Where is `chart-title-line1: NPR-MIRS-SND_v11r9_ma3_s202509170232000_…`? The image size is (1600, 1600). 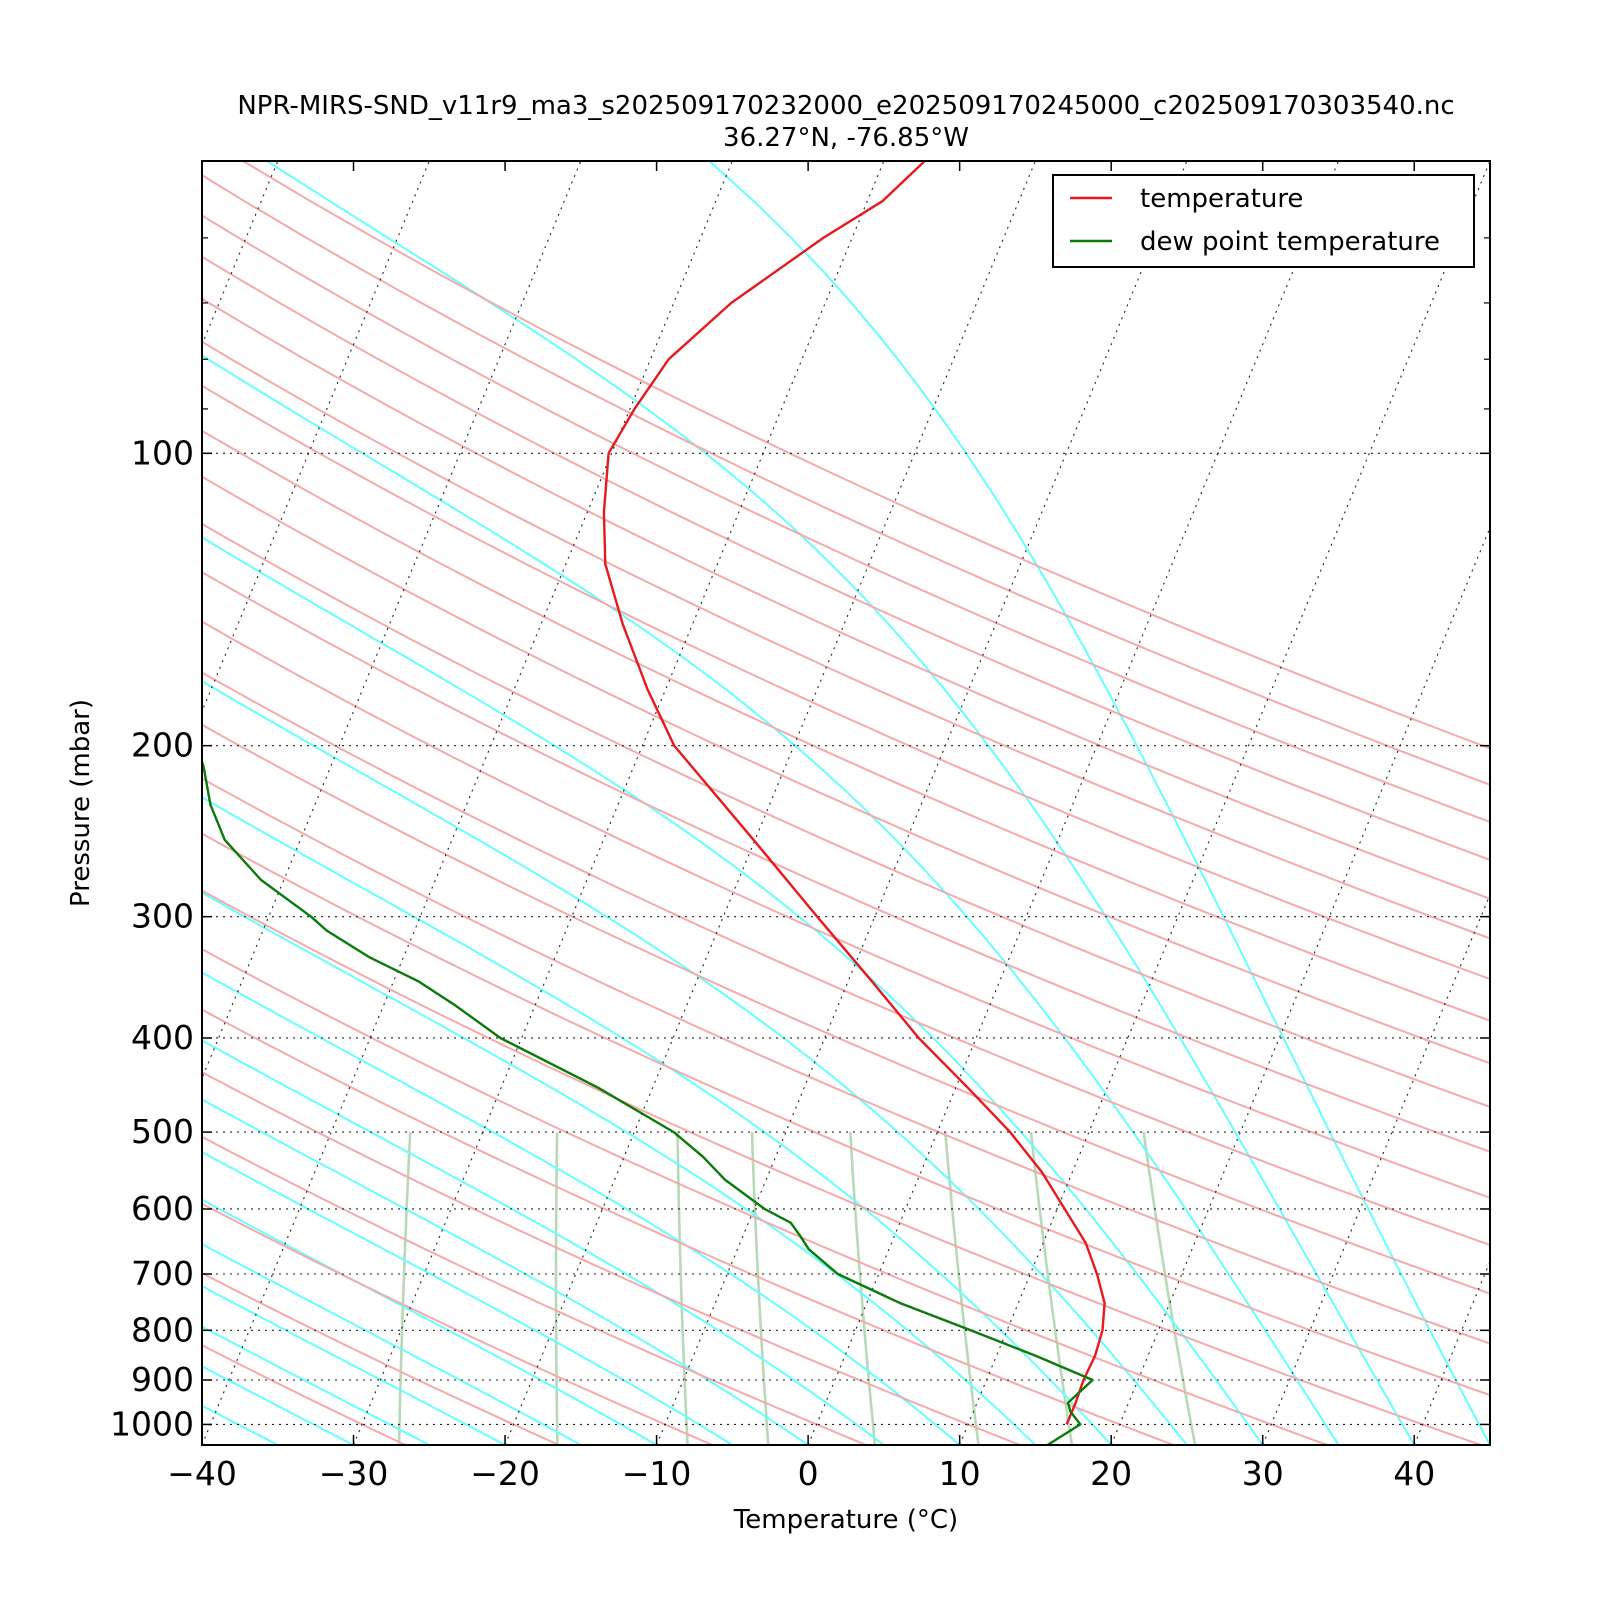
chart-title-line1: NPR-MIRS-SND_v11r9_ma3_s202509170232000_… is located at coordinates (845, 106).